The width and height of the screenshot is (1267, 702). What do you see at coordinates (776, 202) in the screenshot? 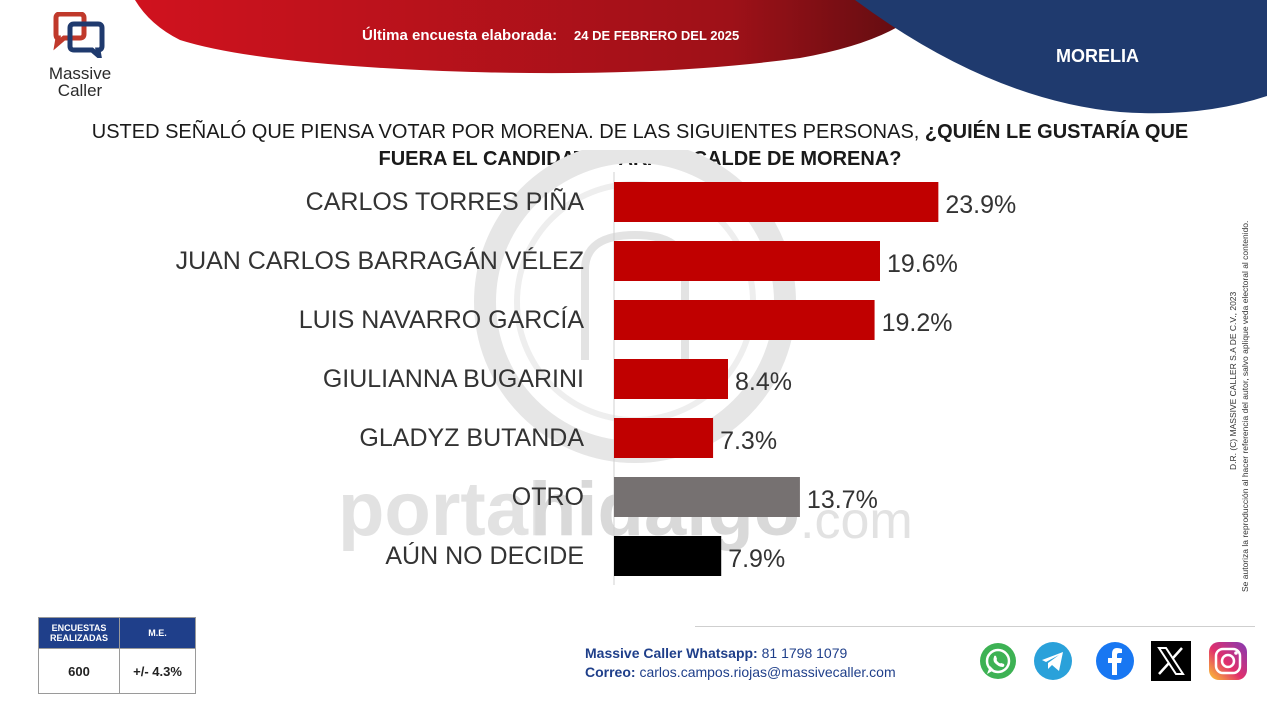
I see `bar-carlos-torres-pina` at bounding box center [776, 202].